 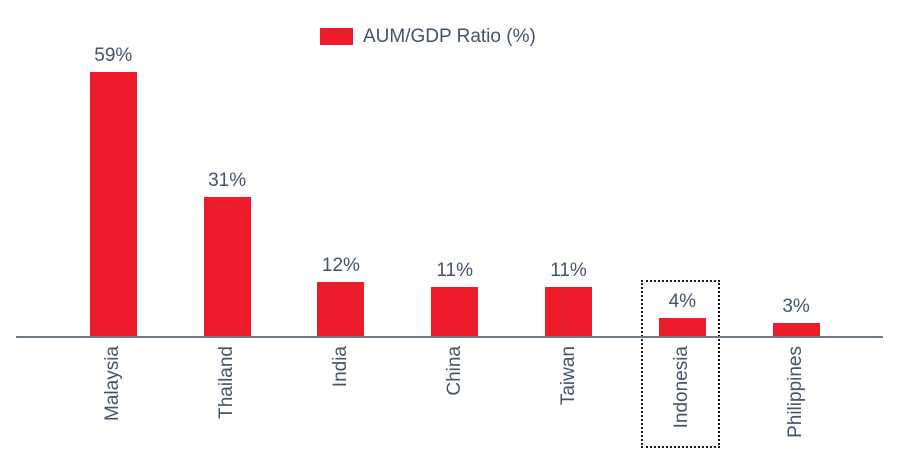 What do you see at coordinates (113, 204) in the screenshot?
I see `bar-malaysia` at bounding box center [113, 204].